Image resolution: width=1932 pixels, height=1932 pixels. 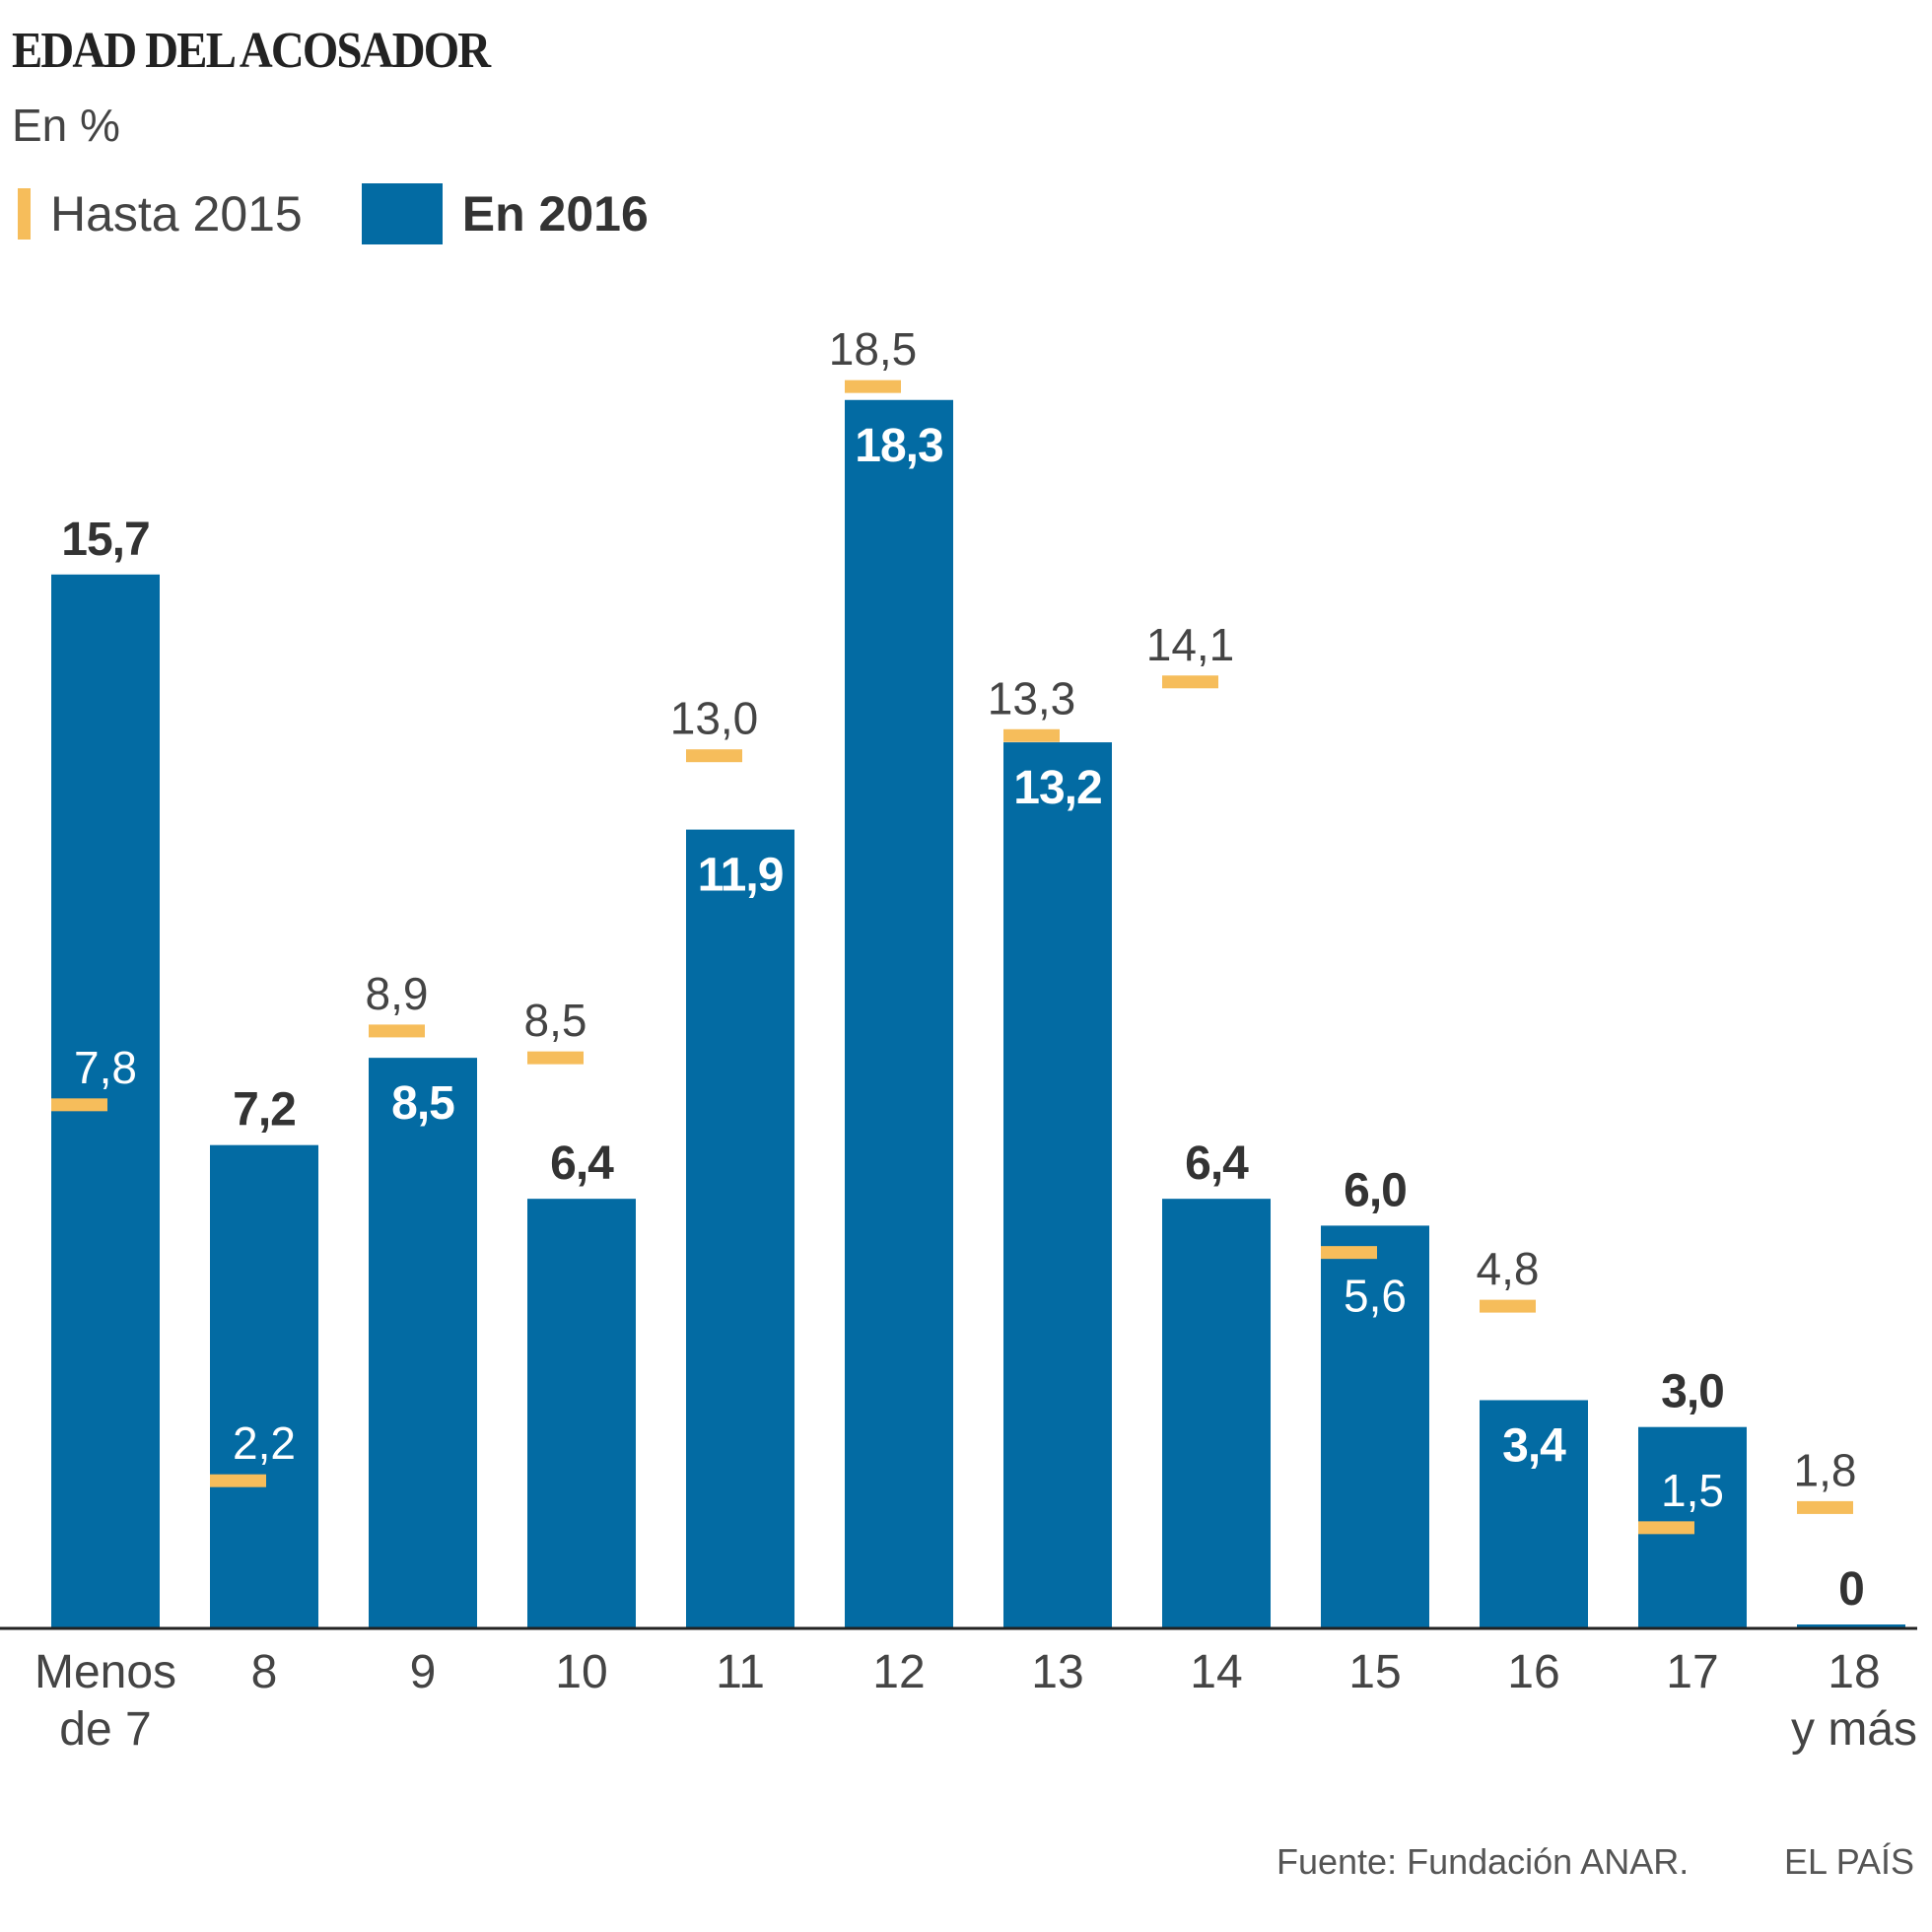 What do you see at coordinates (1692, 1672) in the screenshot?
I see `x-tick-label: 17` at bounding box center [1692, 1672].